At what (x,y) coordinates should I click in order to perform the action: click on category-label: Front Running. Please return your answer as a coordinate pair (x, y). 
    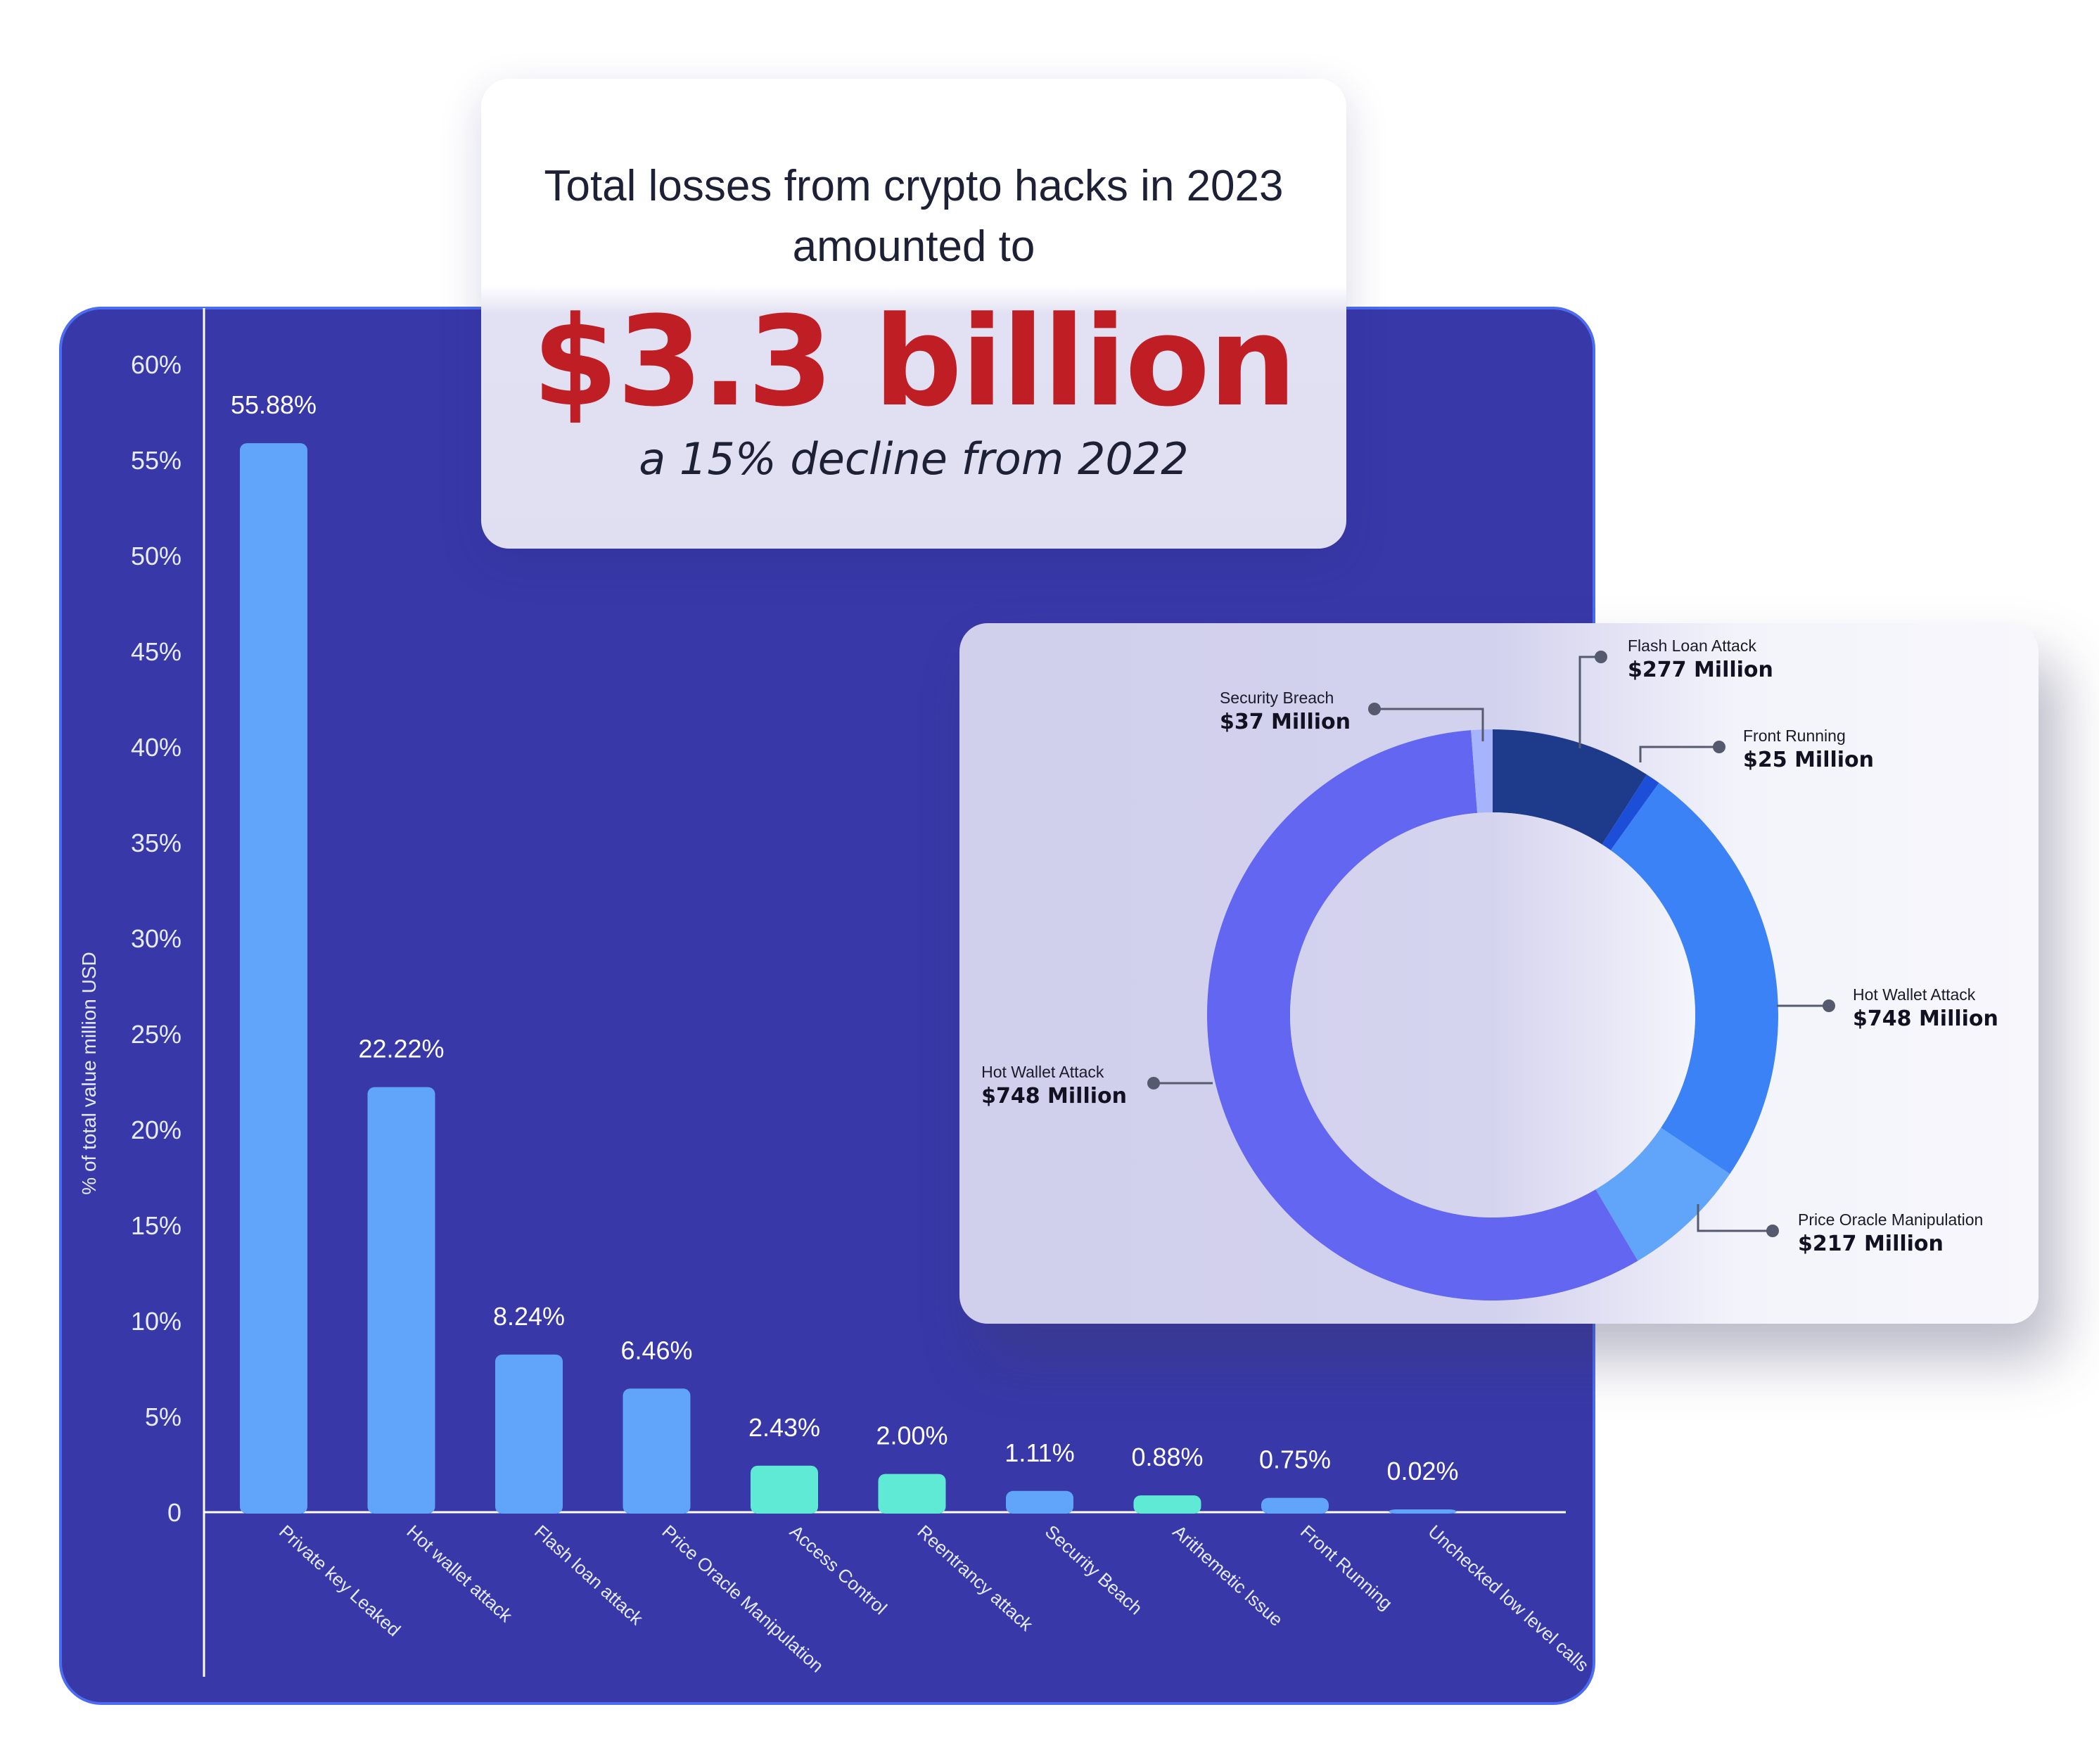
    Looking at the image, I should click on (1346, 1567).